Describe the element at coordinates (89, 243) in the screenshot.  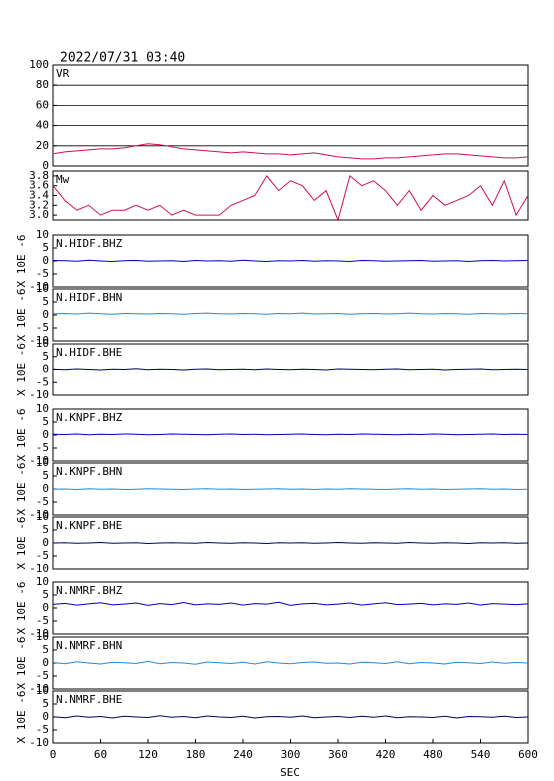
I see `panel-label: N.HIDF.BHZ` at that location.